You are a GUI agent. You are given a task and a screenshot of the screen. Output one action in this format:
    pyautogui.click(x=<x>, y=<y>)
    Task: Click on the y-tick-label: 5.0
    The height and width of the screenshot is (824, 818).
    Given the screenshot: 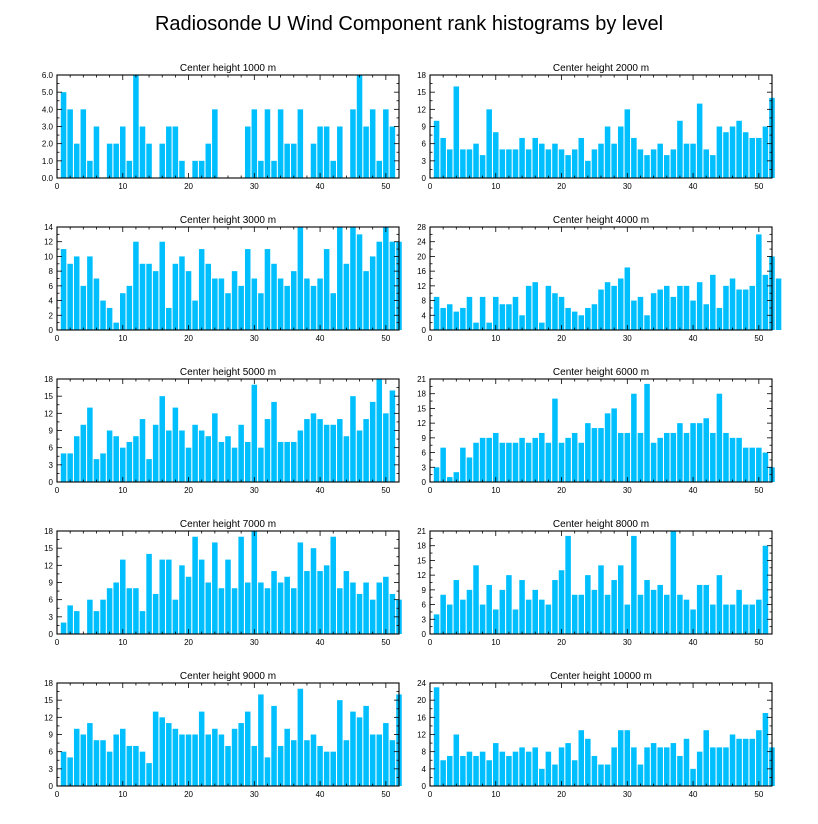 What is the action you would take?
    pyautogui.click(x=48, y=92)
    